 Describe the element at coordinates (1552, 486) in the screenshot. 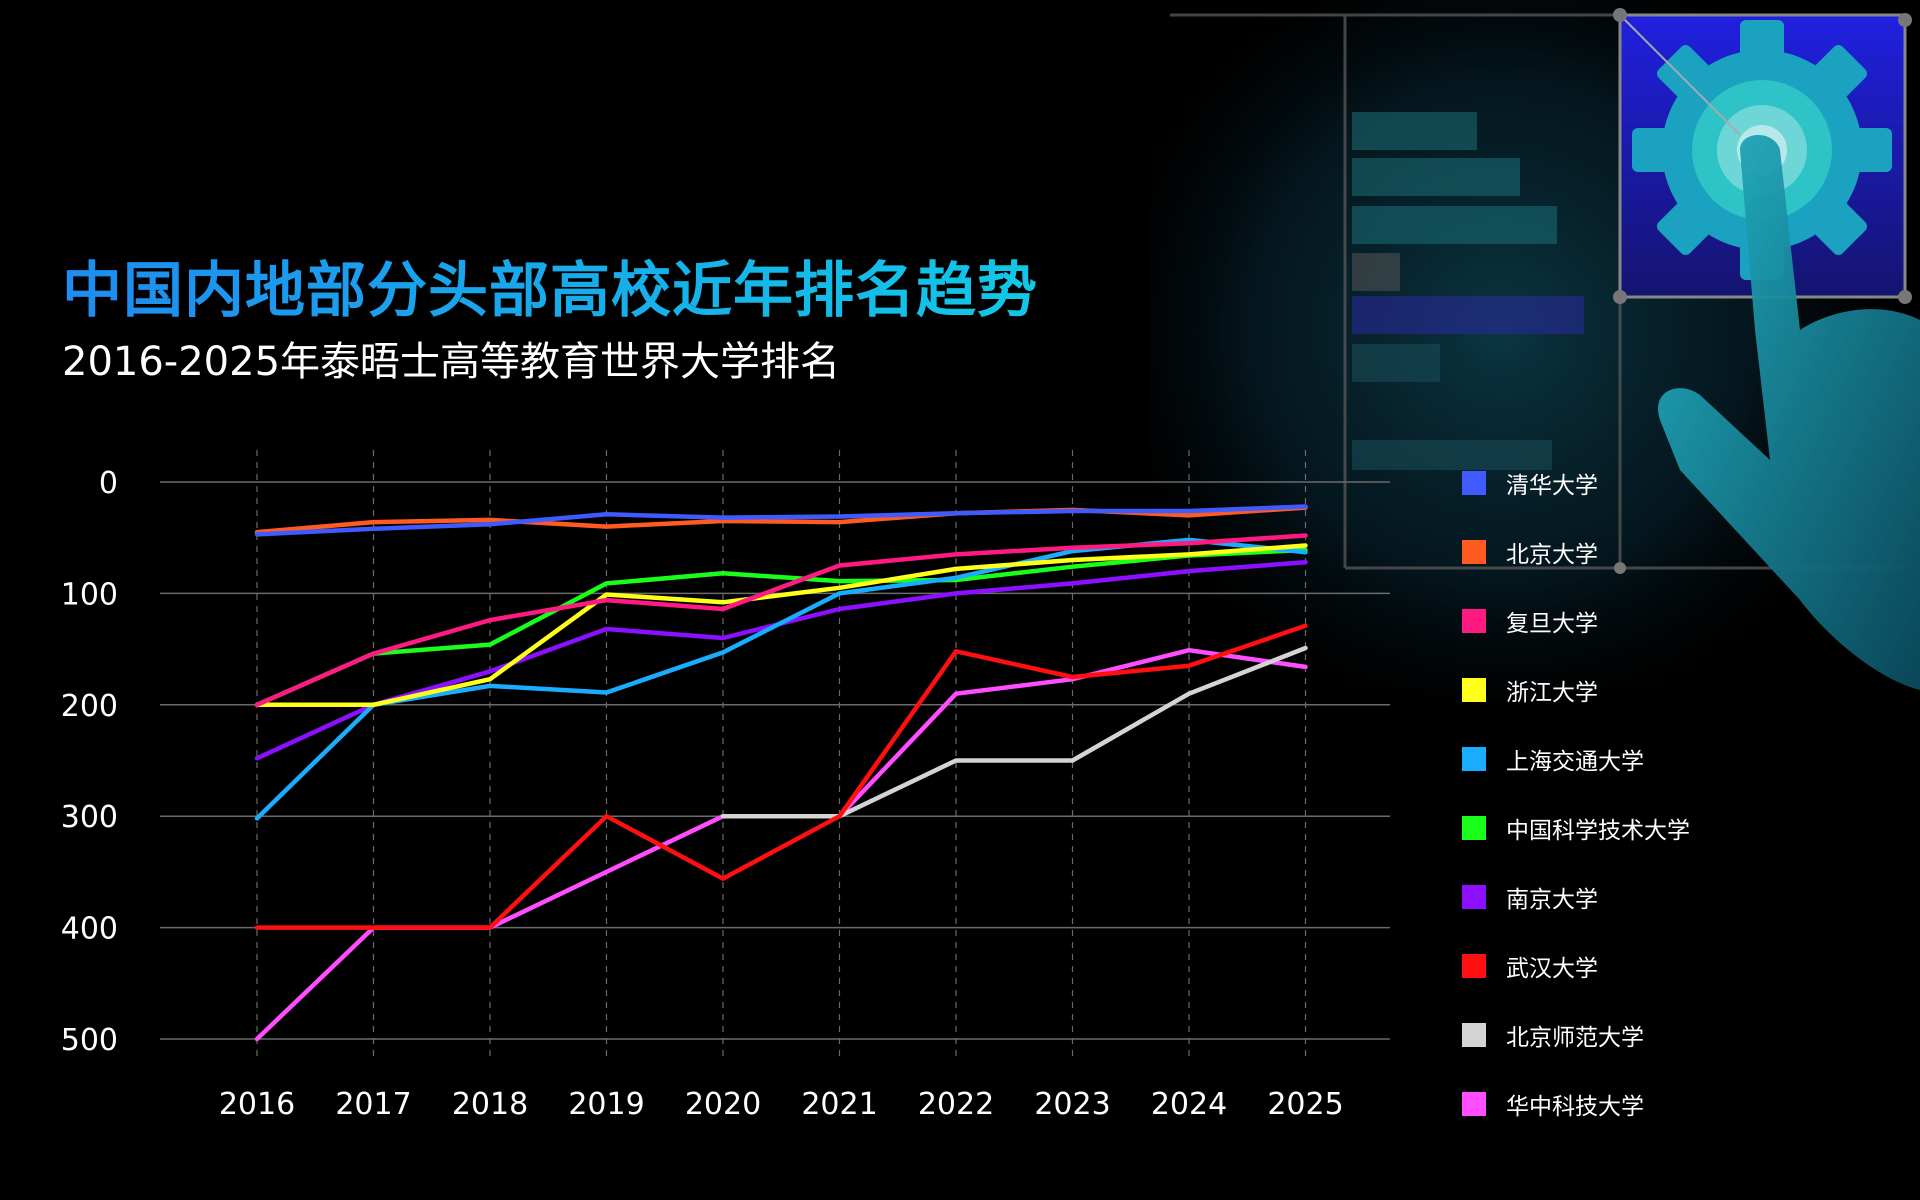

I see `legend-label: 清华大学` at that location.